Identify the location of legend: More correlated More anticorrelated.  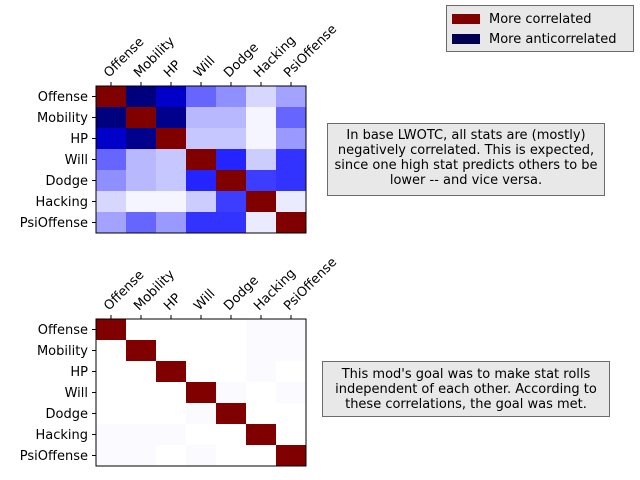
(540, 28).